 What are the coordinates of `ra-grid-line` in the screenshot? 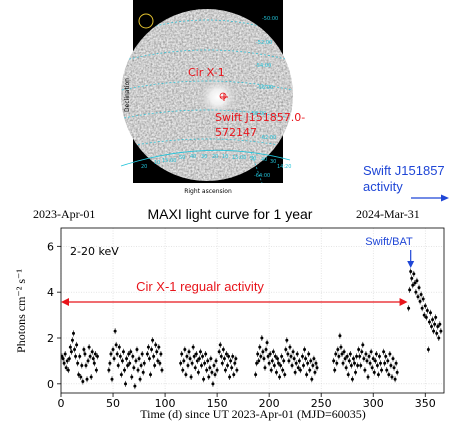 It's located at (256, 167).